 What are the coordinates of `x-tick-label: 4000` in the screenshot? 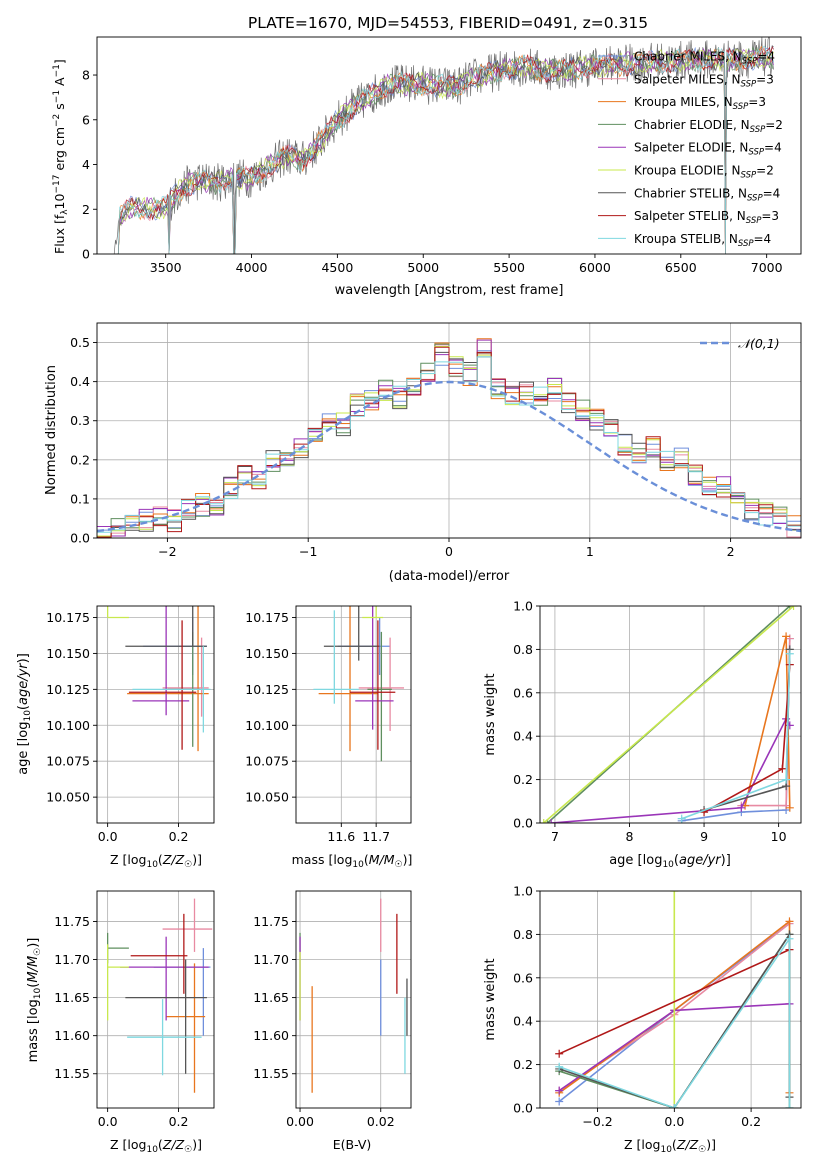 It's located at (252, 267).